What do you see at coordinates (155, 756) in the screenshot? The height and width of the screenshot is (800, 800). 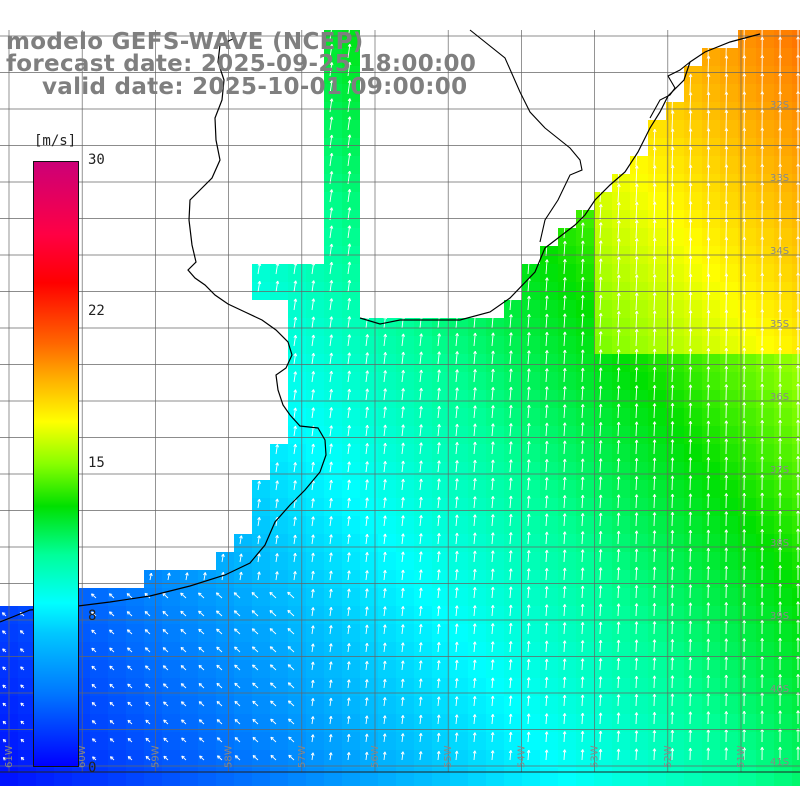 I see `longitude-label: 59W` at bounding box center [155, 756].